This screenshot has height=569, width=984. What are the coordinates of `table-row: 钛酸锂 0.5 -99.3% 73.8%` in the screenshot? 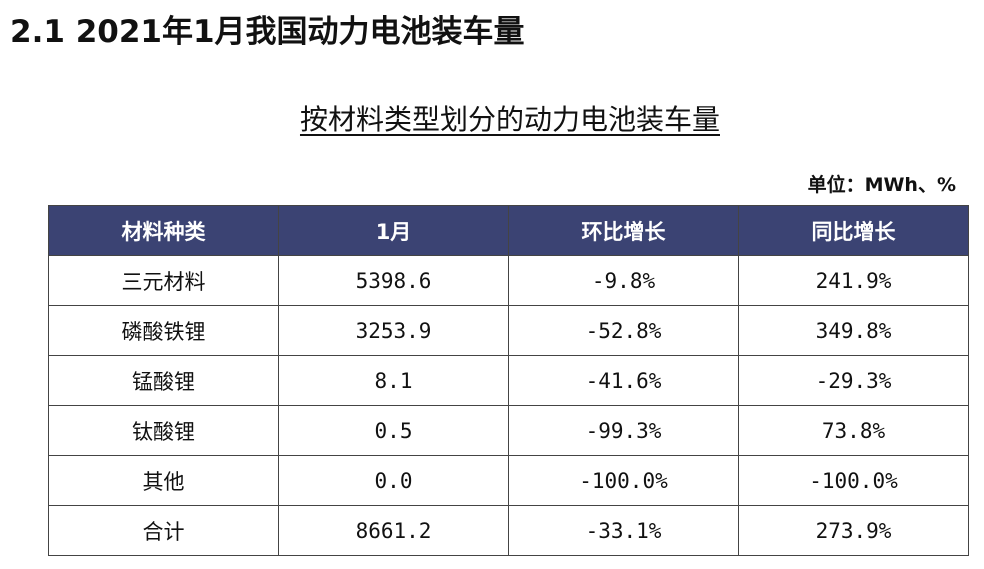 It's located at (508, 430).